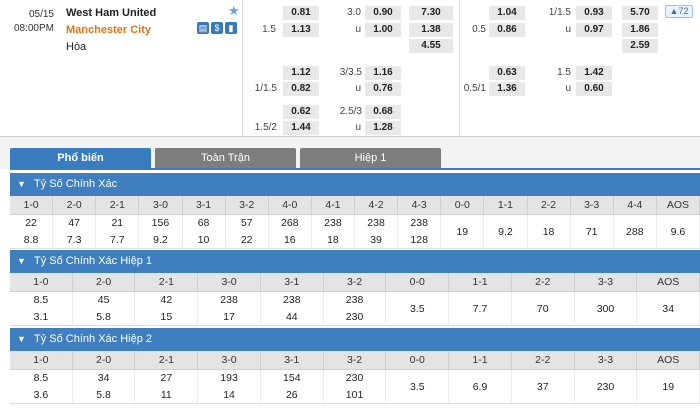 Image resolution: width=700 pixels, height=411 pixels. Describe the element at coordinates (301, 89) in the screenshot. I see `odds-cell: 0.82` at that location.